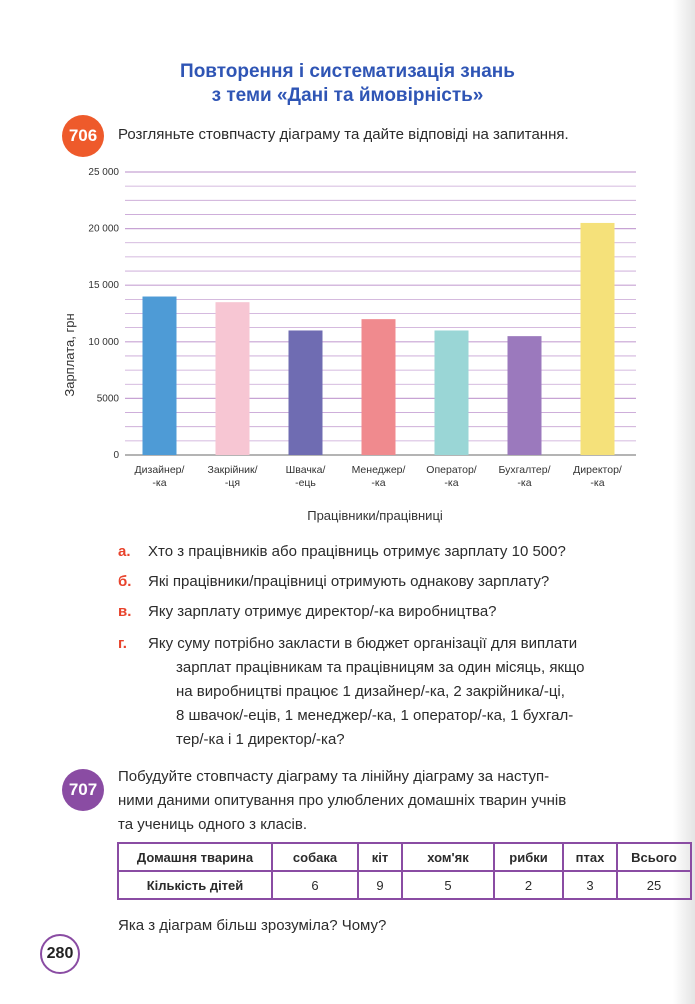 The height and width of the screenshot is (1004, 695). What do you see at coordinates (125, 611) in the screenshot?
I see `question-v-letter: в.` at bounding box center [125, 611].